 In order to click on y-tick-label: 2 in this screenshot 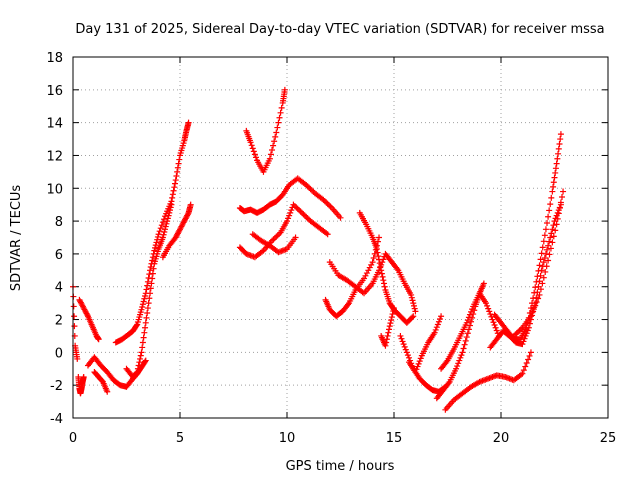, I will do `click(59, 321)`.